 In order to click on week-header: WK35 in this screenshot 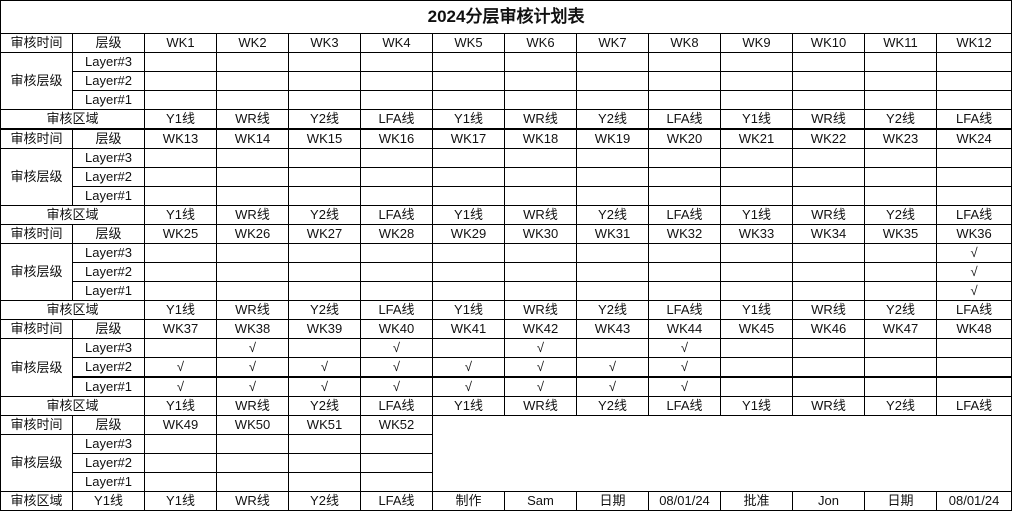, I will do `click(900, 234)`.